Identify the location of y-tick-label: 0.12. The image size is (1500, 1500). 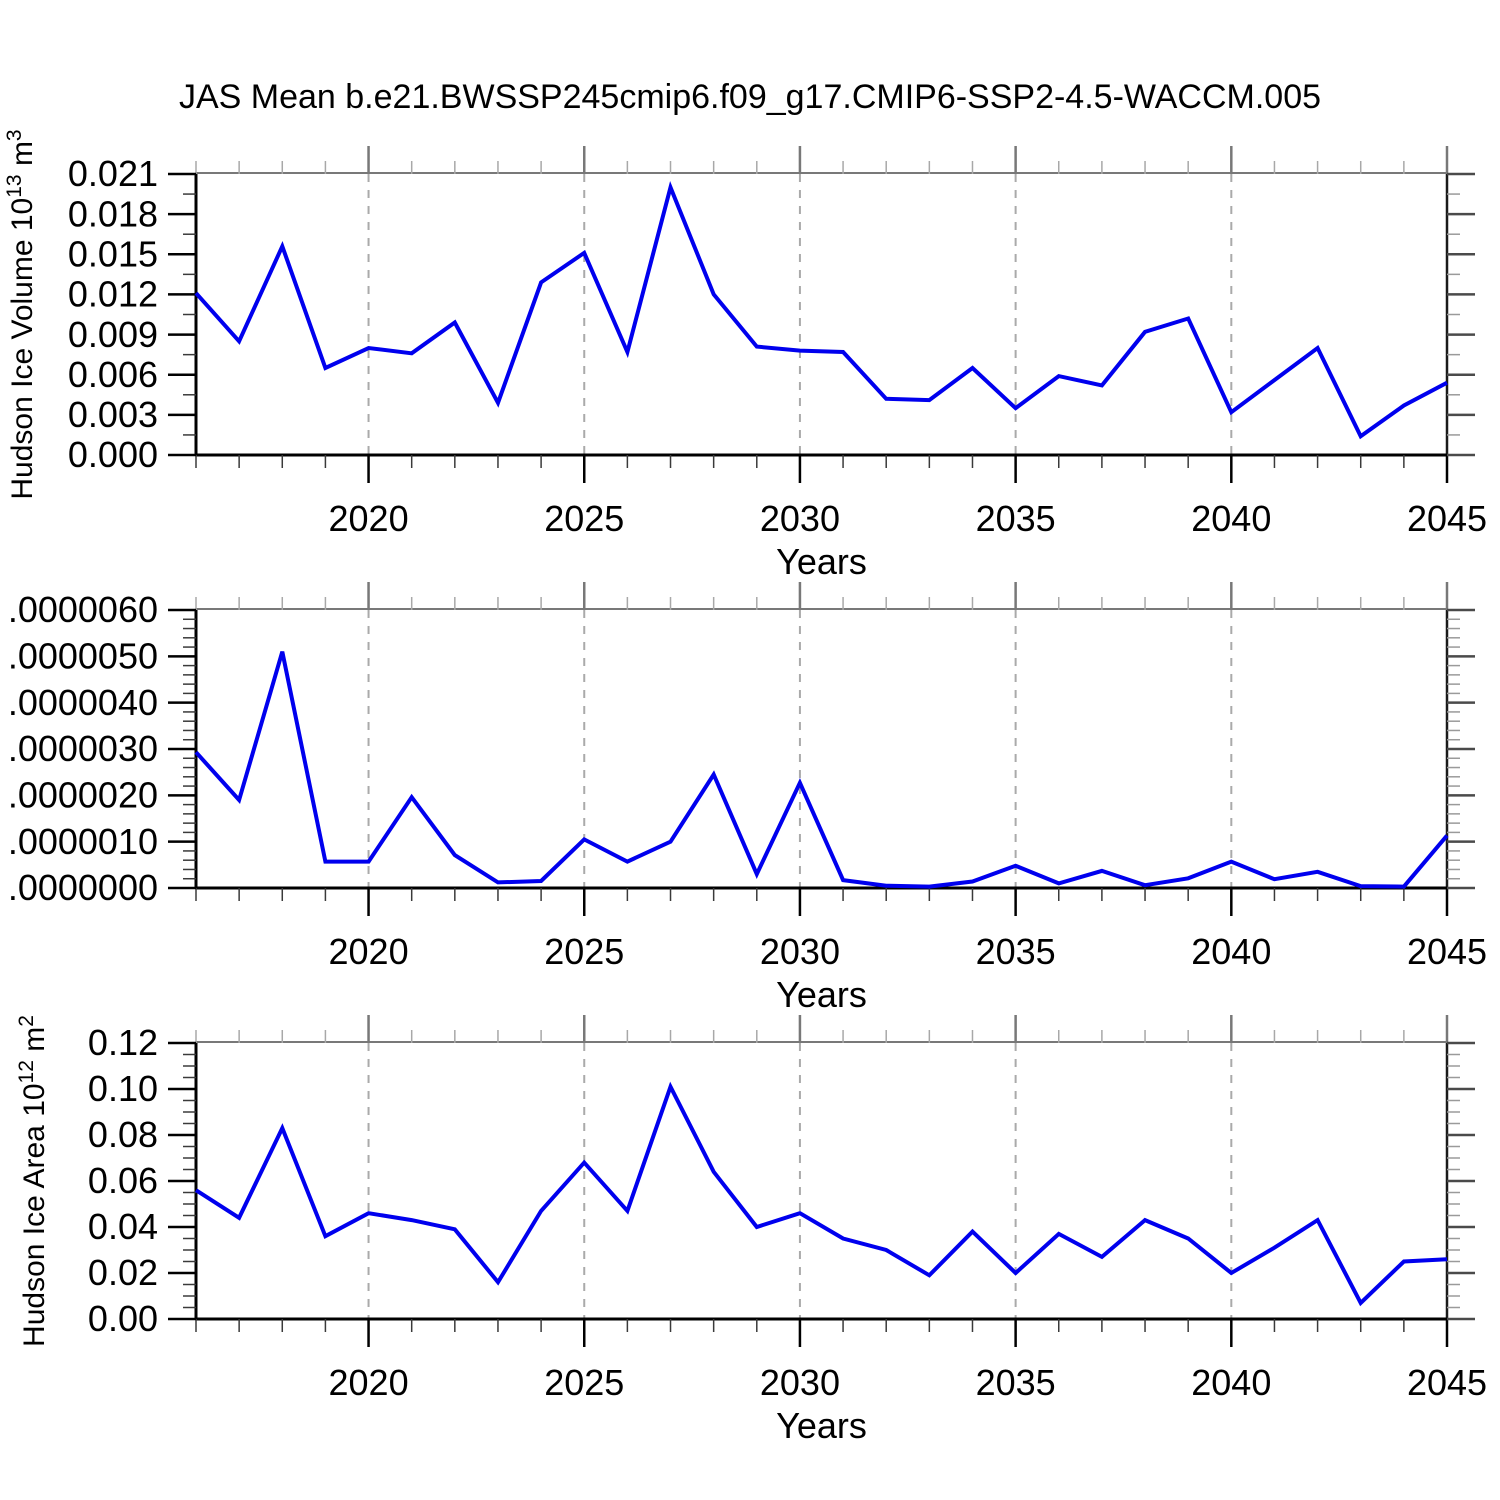
(123, 1042).